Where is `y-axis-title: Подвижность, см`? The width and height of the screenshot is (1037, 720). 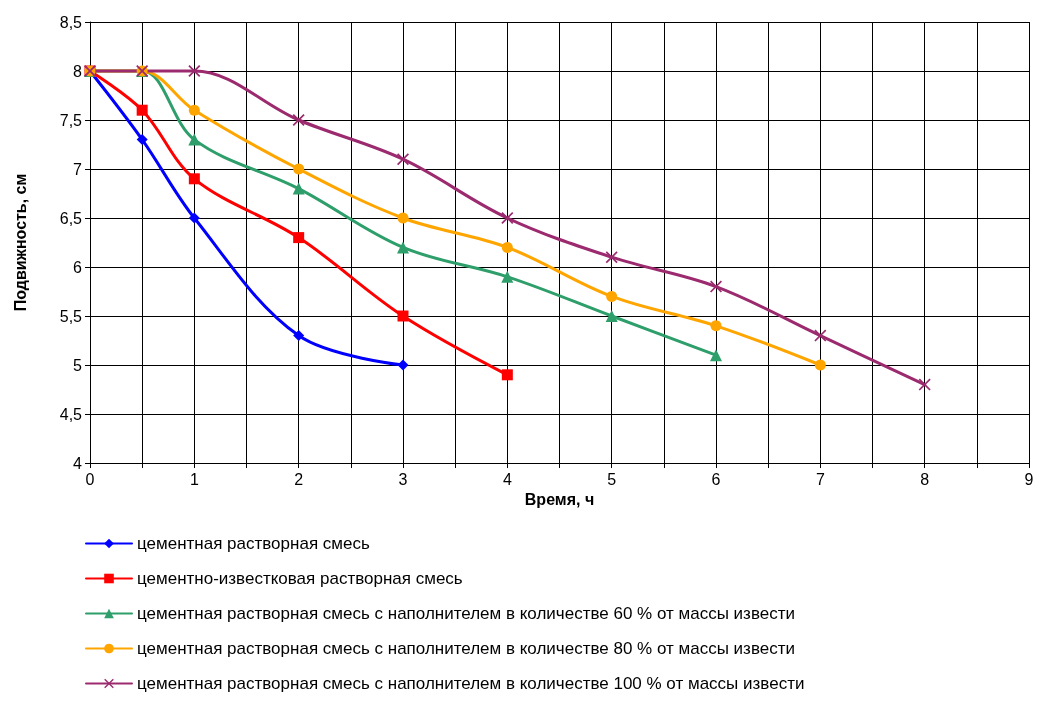
y-axis-title: Подвижность, см is located at coordinates (20, 242).